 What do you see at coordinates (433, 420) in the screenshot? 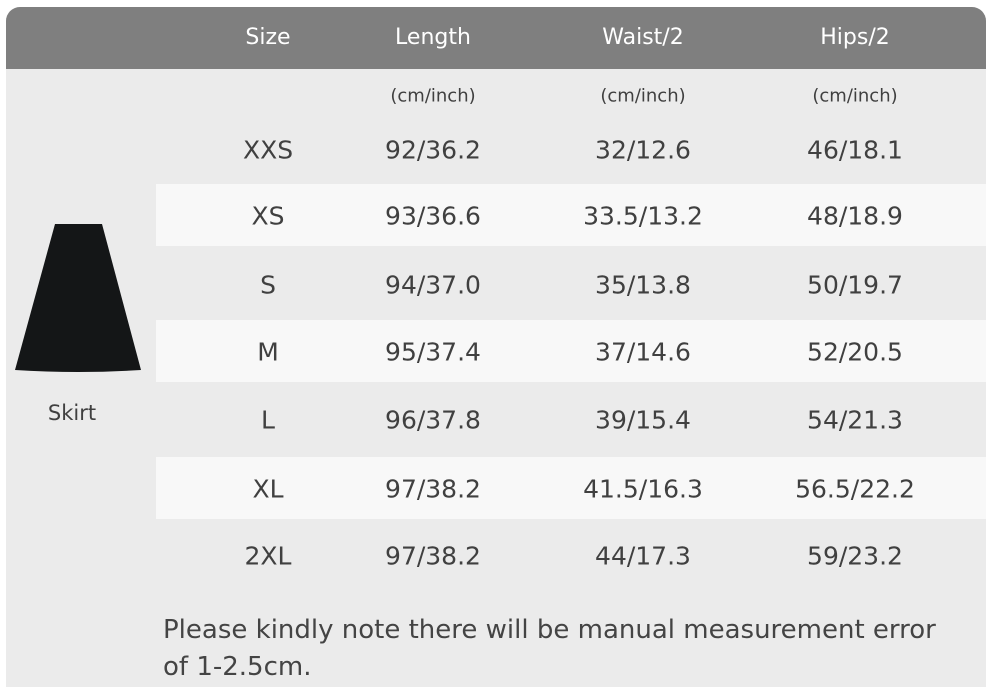
I see `measurement-cell: 96/37.8` at bounding box center [433, 420].